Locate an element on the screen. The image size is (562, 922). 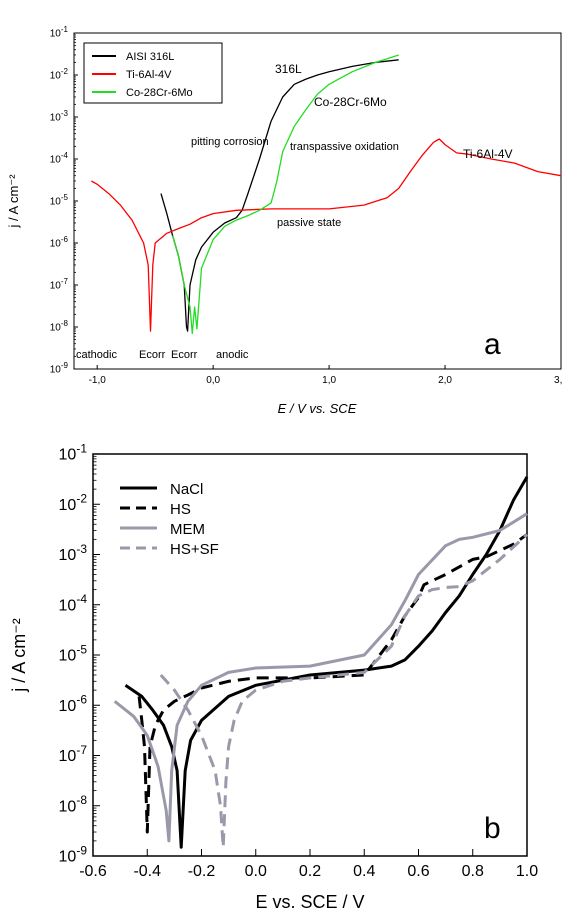
x-tick-label-a-1: 0,0 is located at coordinates (213, 380).